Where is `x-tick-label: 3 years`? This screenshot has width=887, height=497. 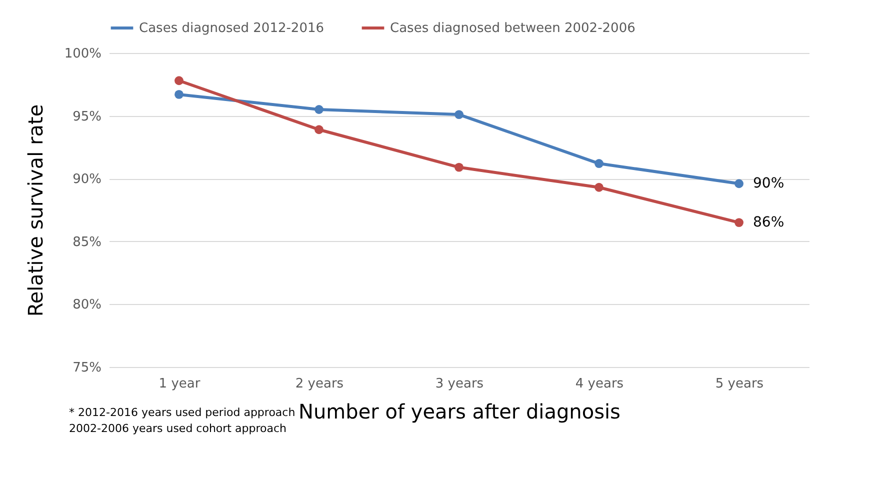
x-tick-label: 3 years is located at coordinates (459, 384).